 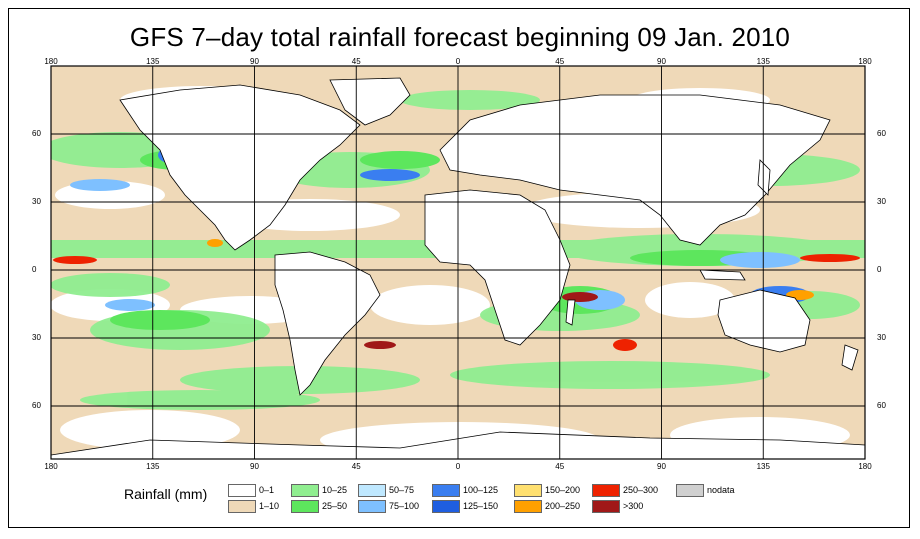 What do you see at coordinates (563, 506) in the screenshot?
I see `legend-label: 200–250` at bounding box center [563, 506].